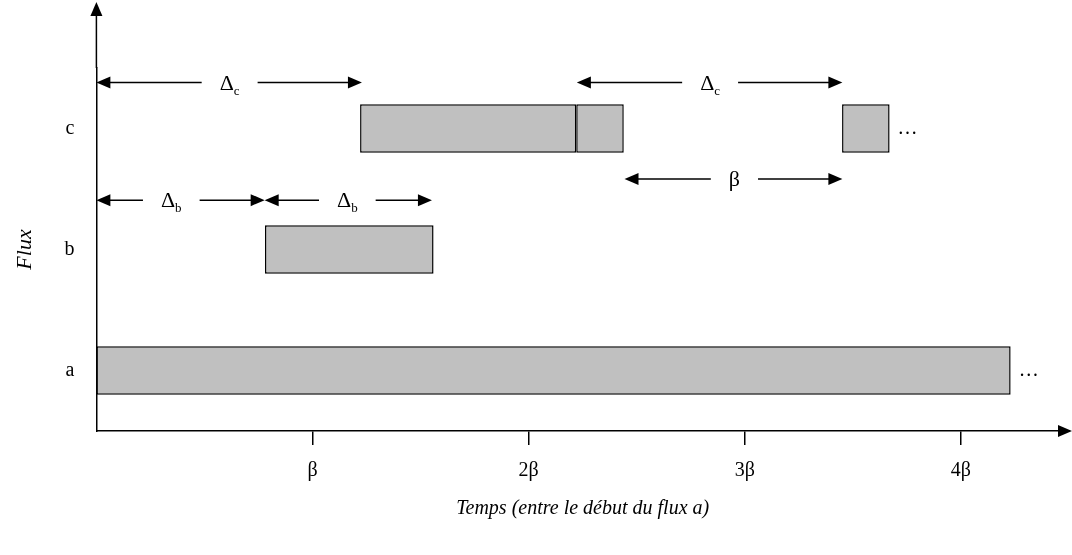  I want to click on annotation: β, so click(734, 179).